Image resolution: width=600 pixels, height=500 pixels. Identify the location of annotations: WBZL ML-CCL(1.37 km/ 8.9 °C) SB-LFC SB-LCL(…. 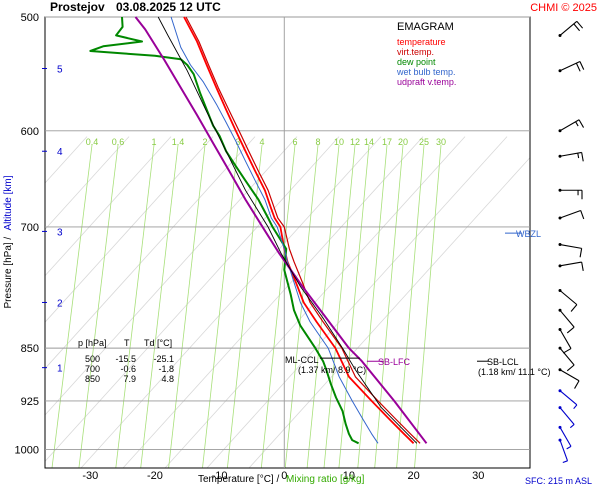
(417, 303).